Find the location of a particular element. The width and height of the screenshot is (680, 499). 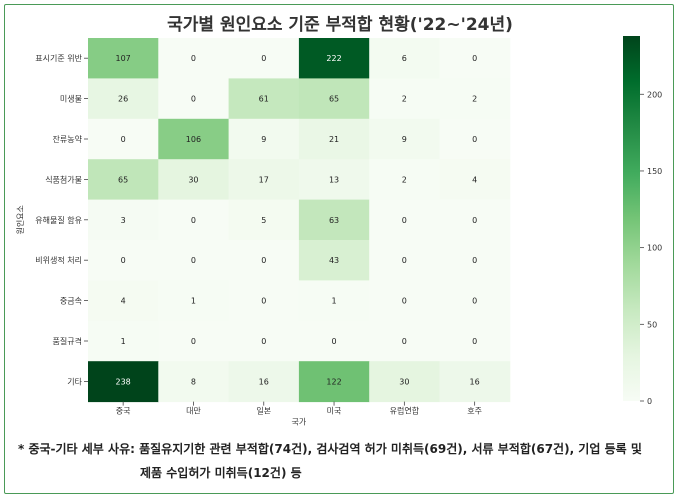

cell-value-label: 8 is located at coordinates (193, 381).